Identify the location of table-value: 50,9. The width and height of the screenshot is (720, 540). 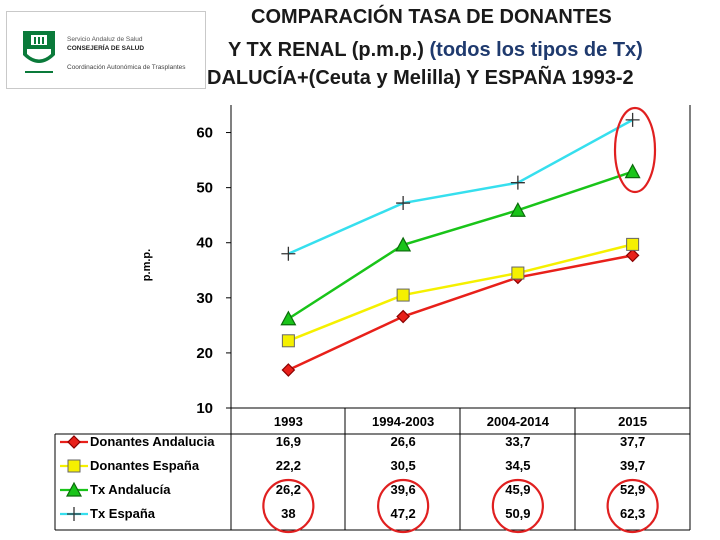
(517, 513).